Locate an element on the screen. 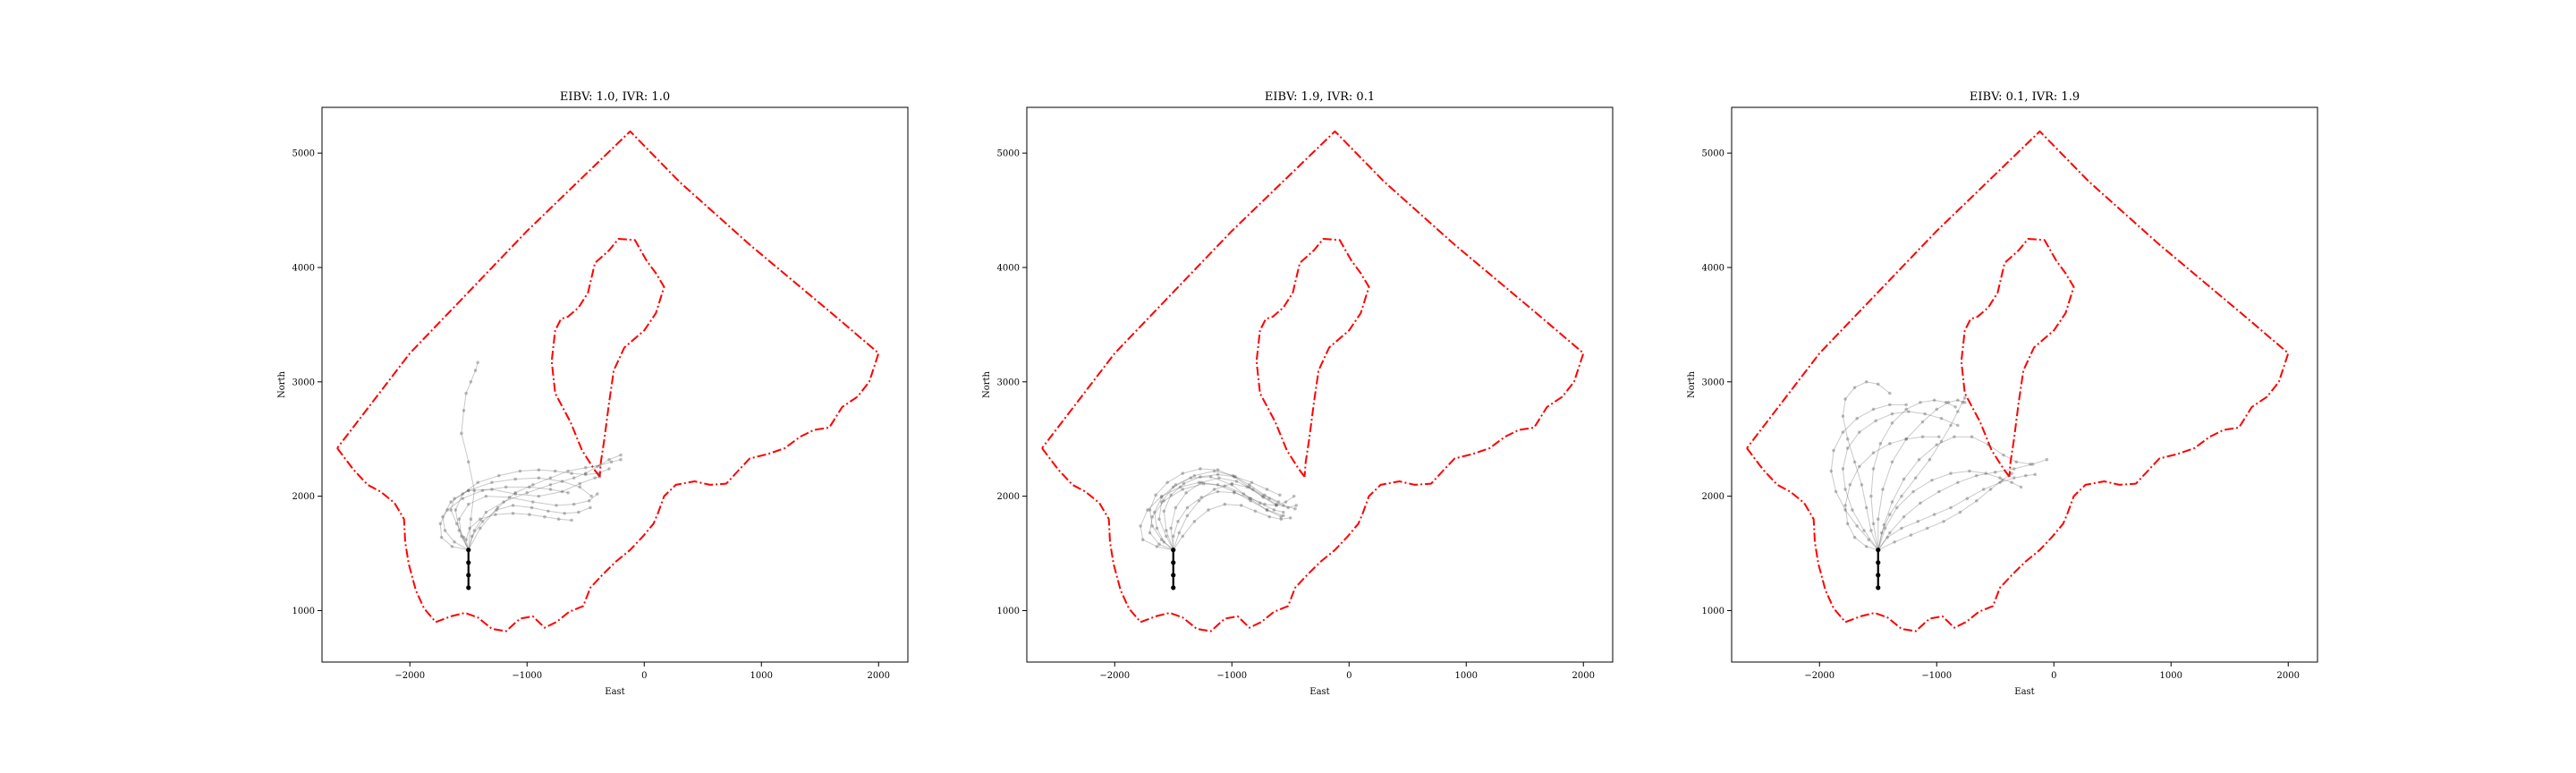 This screenshot has height=773, width=2576. y-tick-label: 2000 is located at coordinates (1008, 497).